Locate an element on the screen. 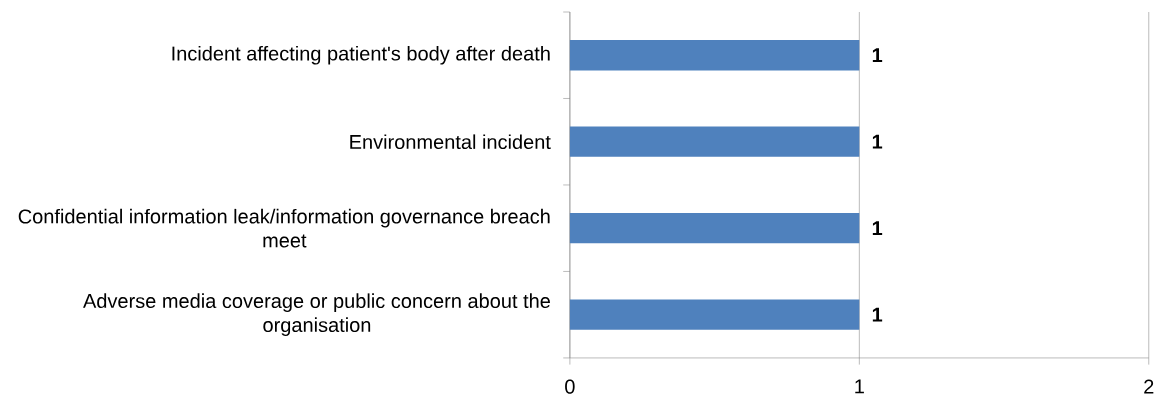 The image size is (1161, 412). x-tick-label: 1 is located at coordinates (859, 386).